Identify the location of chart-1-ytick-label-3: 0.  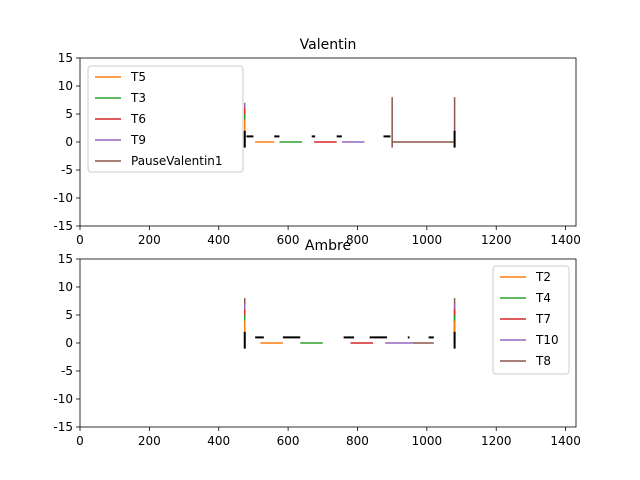
(69, 343).